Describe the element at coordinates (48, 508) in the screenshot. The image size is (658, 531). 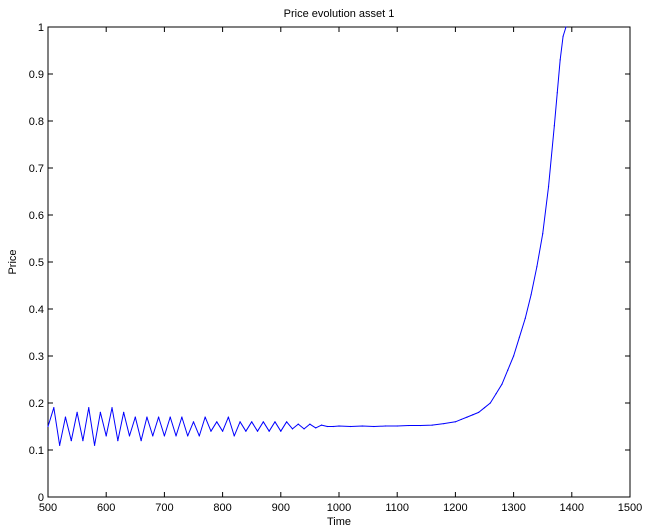
I see `x-tick-label: 500` at that location.